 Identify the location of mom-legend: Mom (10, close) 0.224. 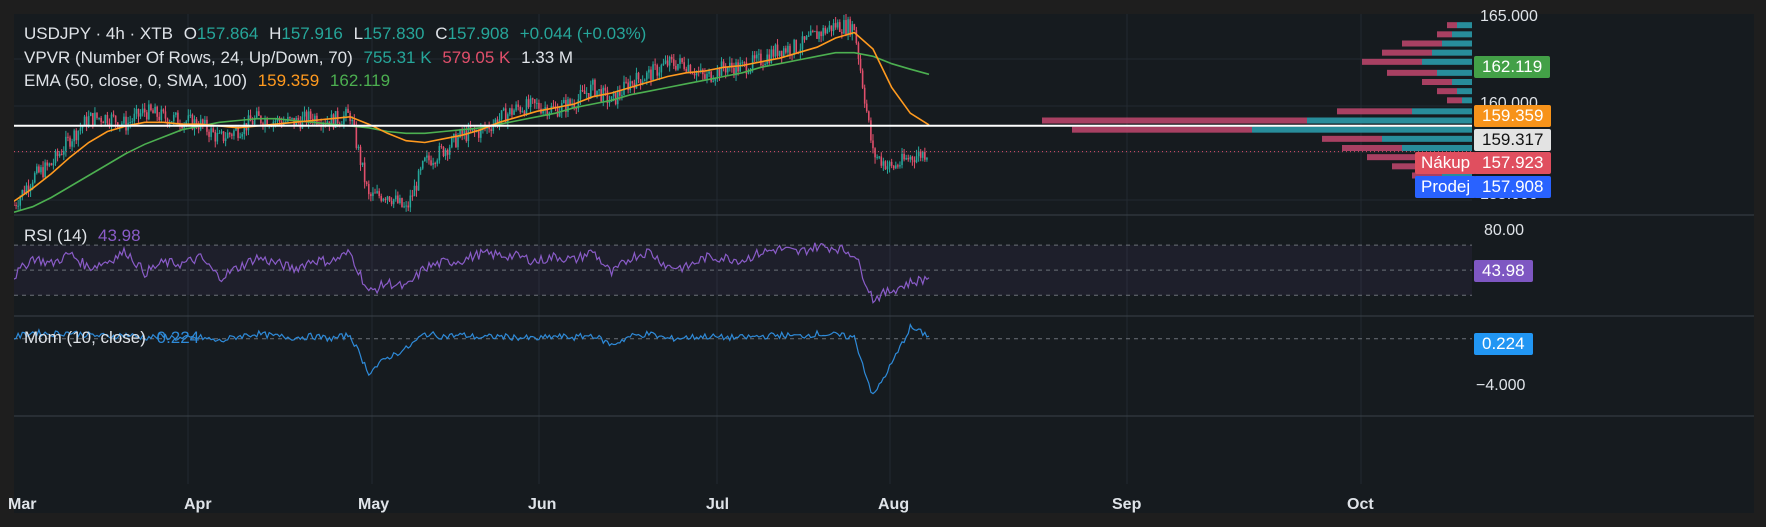
(114, 338).